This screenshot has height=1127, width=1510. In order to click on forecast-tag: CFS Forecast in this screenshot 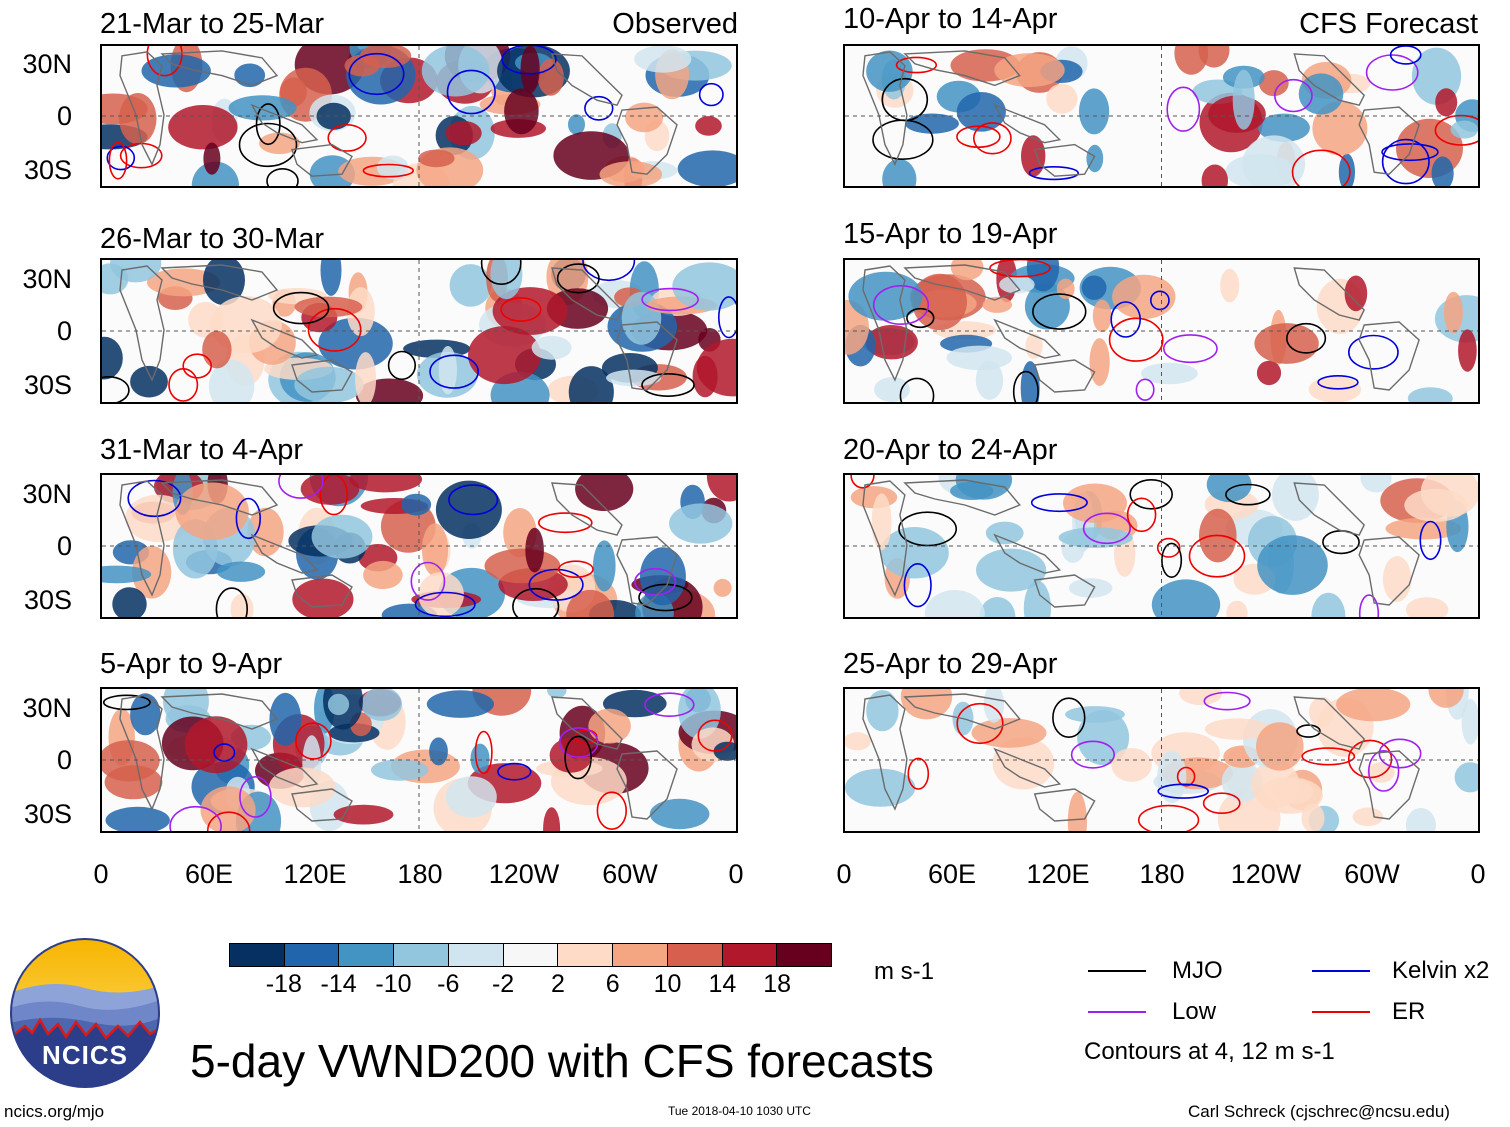, I will do `click(1388, 24)`.